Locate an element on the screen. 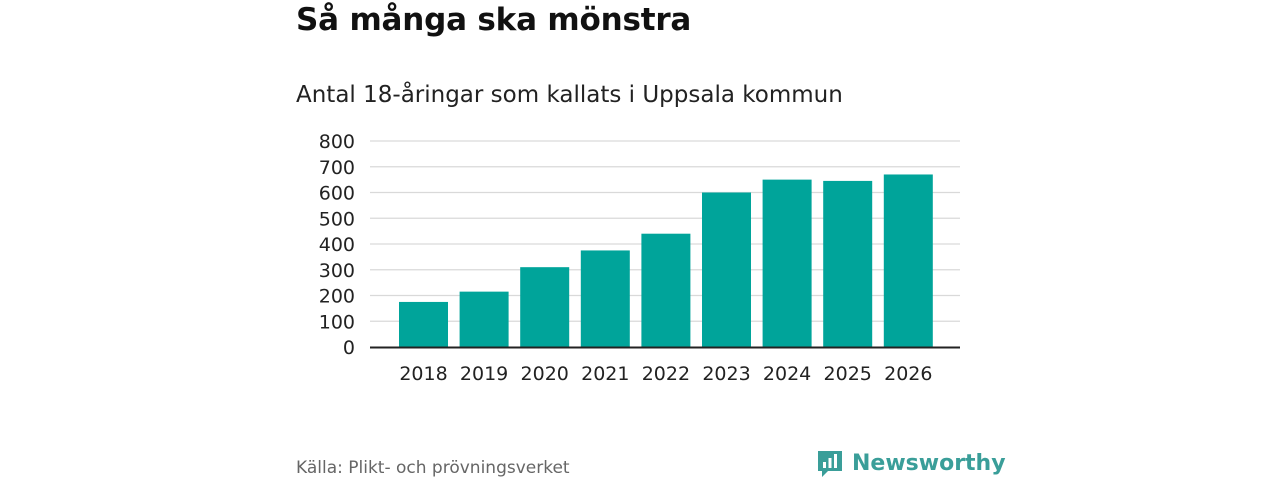  y-tick-label: 600 is located at coordinates (337, 194).